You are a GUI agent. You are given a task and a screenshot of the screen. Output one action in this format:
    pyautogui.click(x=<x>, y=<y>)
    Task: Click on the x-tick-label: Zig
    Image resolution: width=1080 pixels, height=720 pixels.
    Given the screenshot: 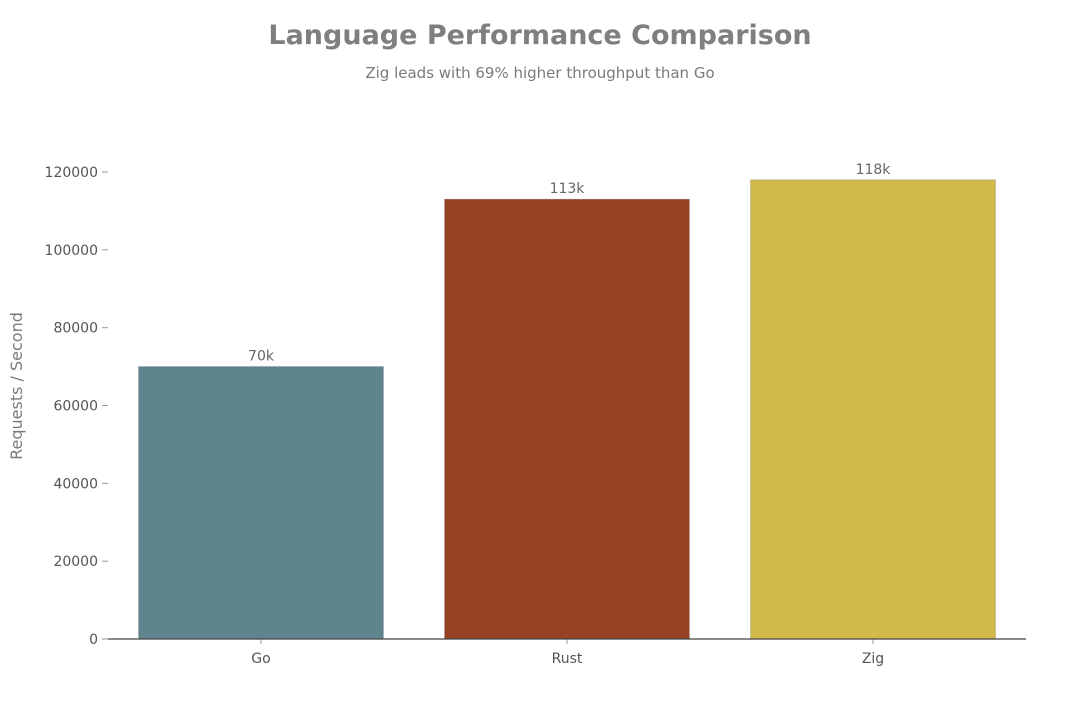 What is the action you would take?
    pyautogui.click(x=873, y=659)
    